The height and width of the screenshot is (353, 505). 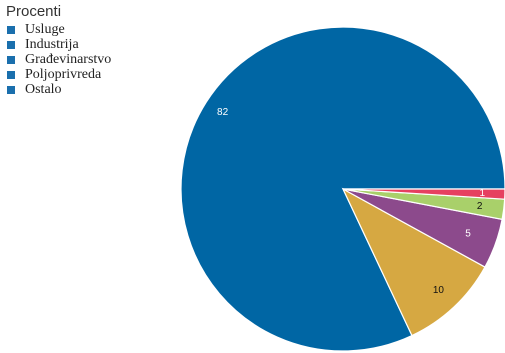 I want to click on legend-label: Usluge, so click(x=45, y=29).